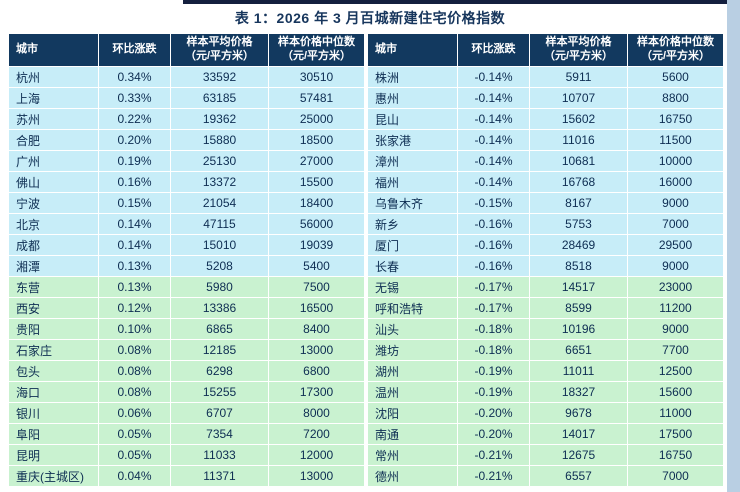 This screenshot has width=740, height=492. What do you see at coordinates (219, 329) in the screenshot?
I see `cell-avg-price: 6865` at bounding box center [219, 329].